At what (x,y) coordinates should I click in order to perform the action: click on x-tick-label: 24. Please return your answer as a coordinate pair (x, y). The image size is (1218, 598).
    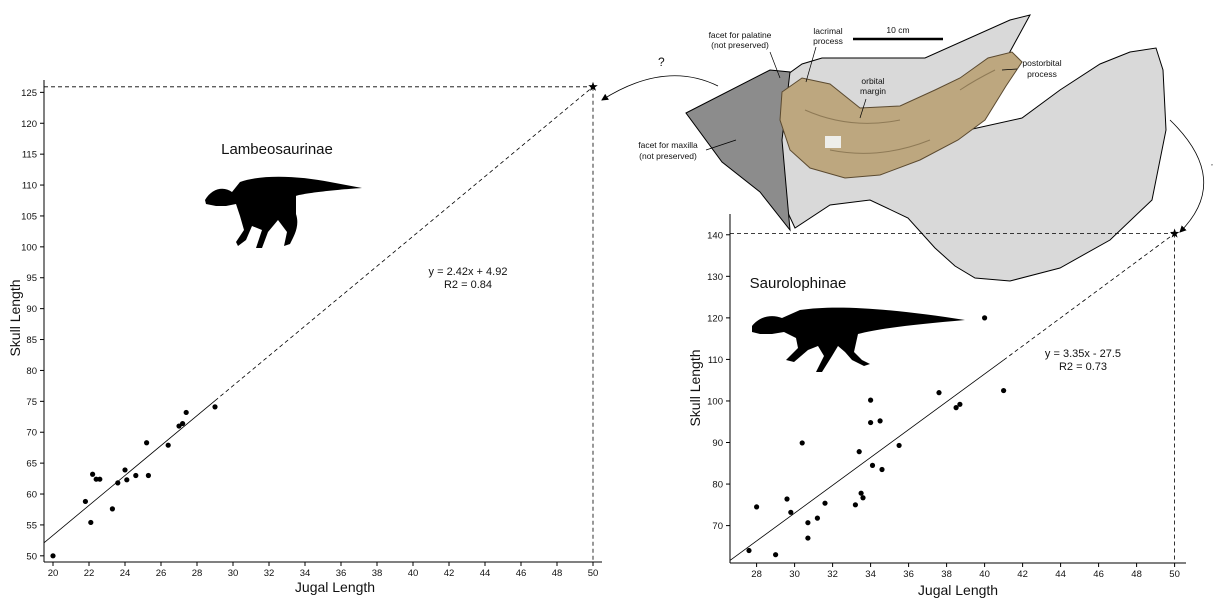
    Looking at the image, I should click on (125, 573).